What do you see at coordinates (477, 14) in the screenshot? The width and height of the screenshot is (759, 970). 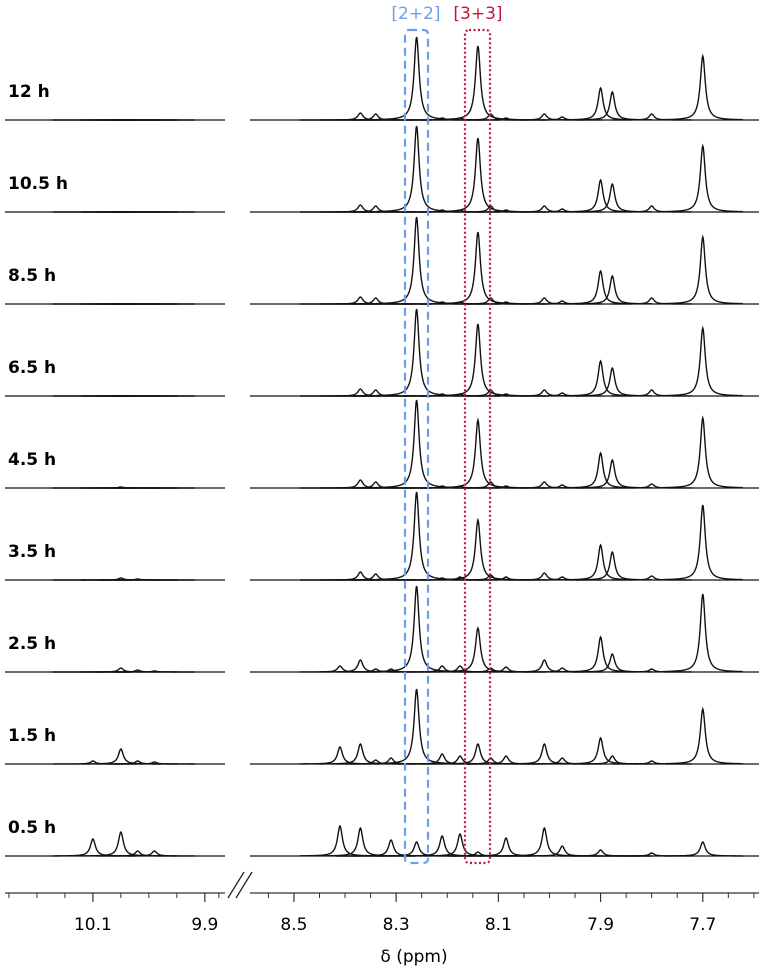 I see `annotation: [3+3]` at bounding box center [477, 14].